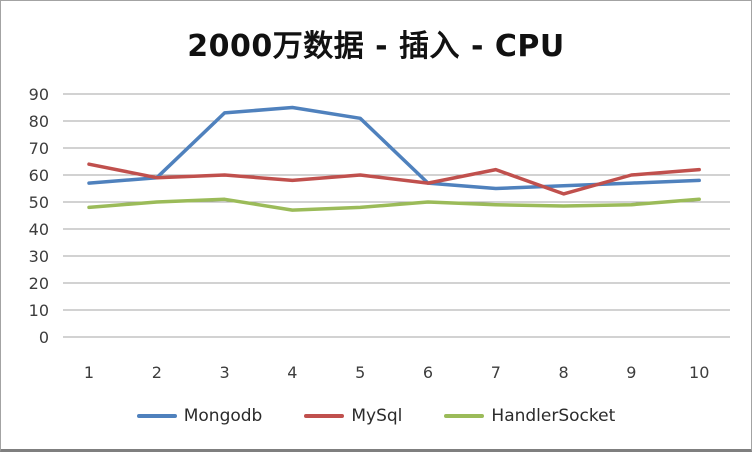 This screenshot has height=452, width=752. I want to click on x-tick-label: 4, so click(292, 372).